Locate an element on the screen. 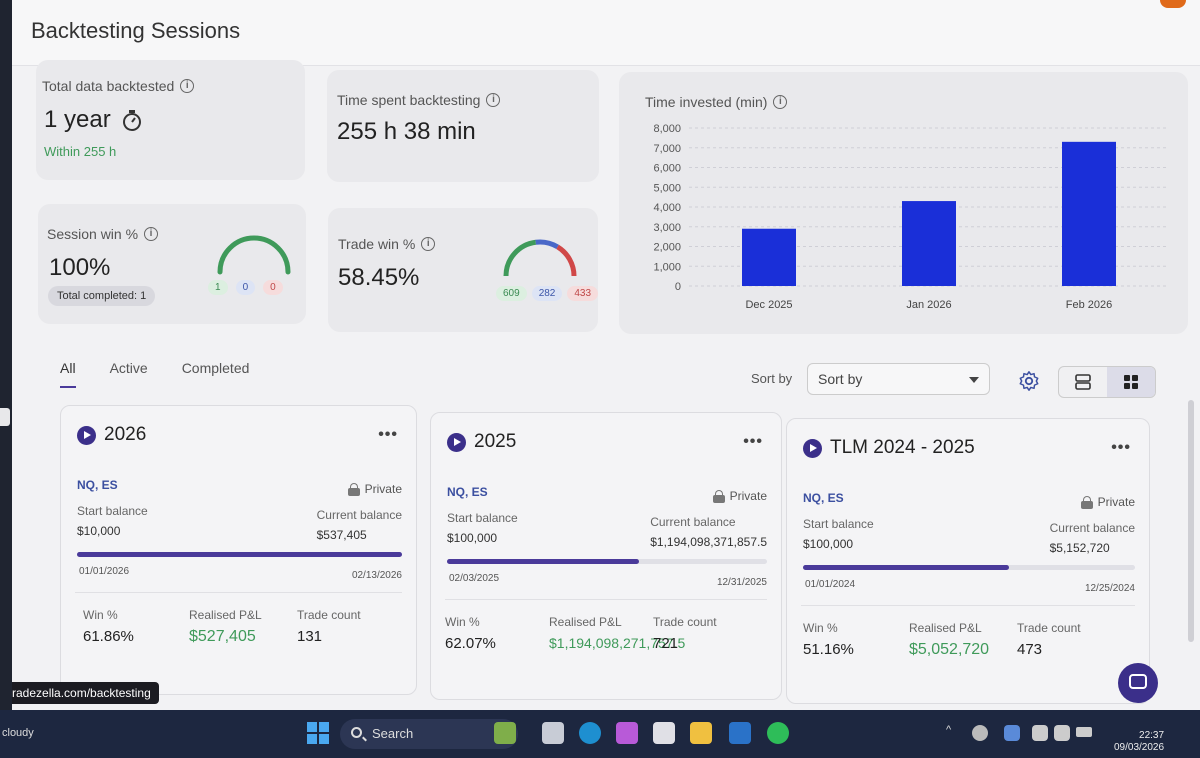 Image resolution: width=1200 pixels, height=758 pixels. bar-jan-2026 is located at coordinates (929, 243).